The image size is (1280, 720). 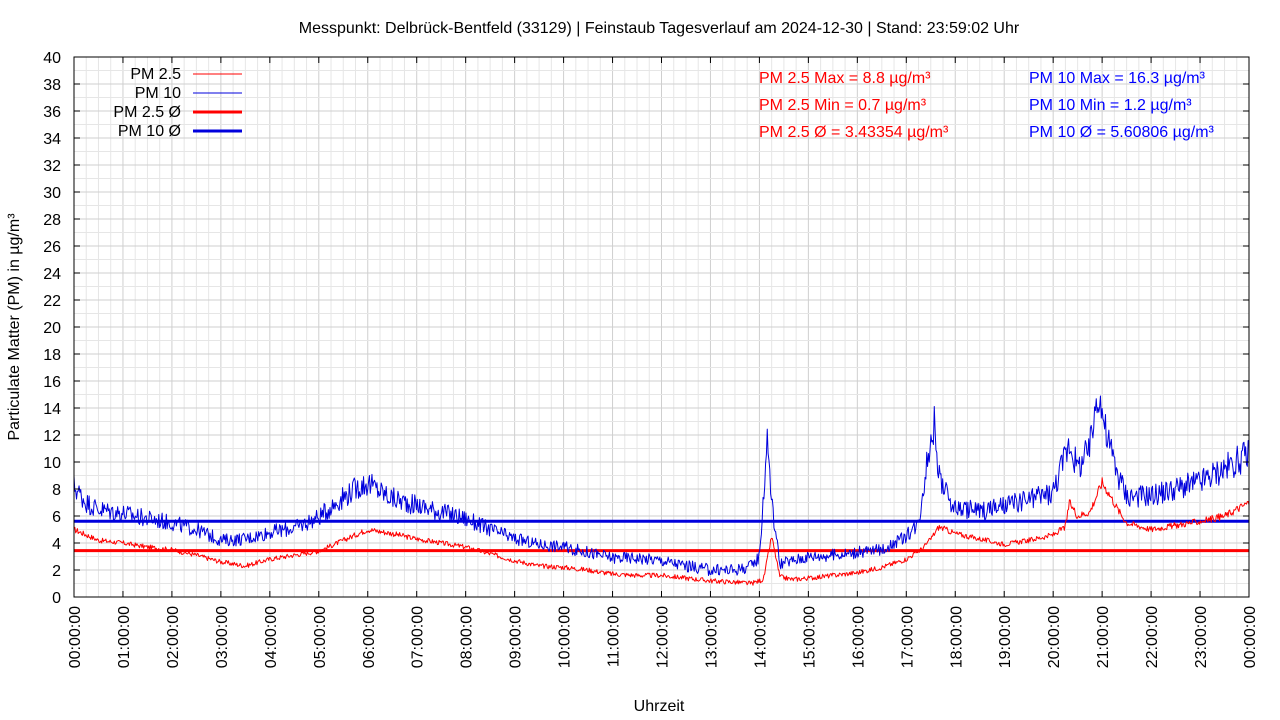 I want to click on x-tick-label: 03:00:00, so click(x=222, y=637).